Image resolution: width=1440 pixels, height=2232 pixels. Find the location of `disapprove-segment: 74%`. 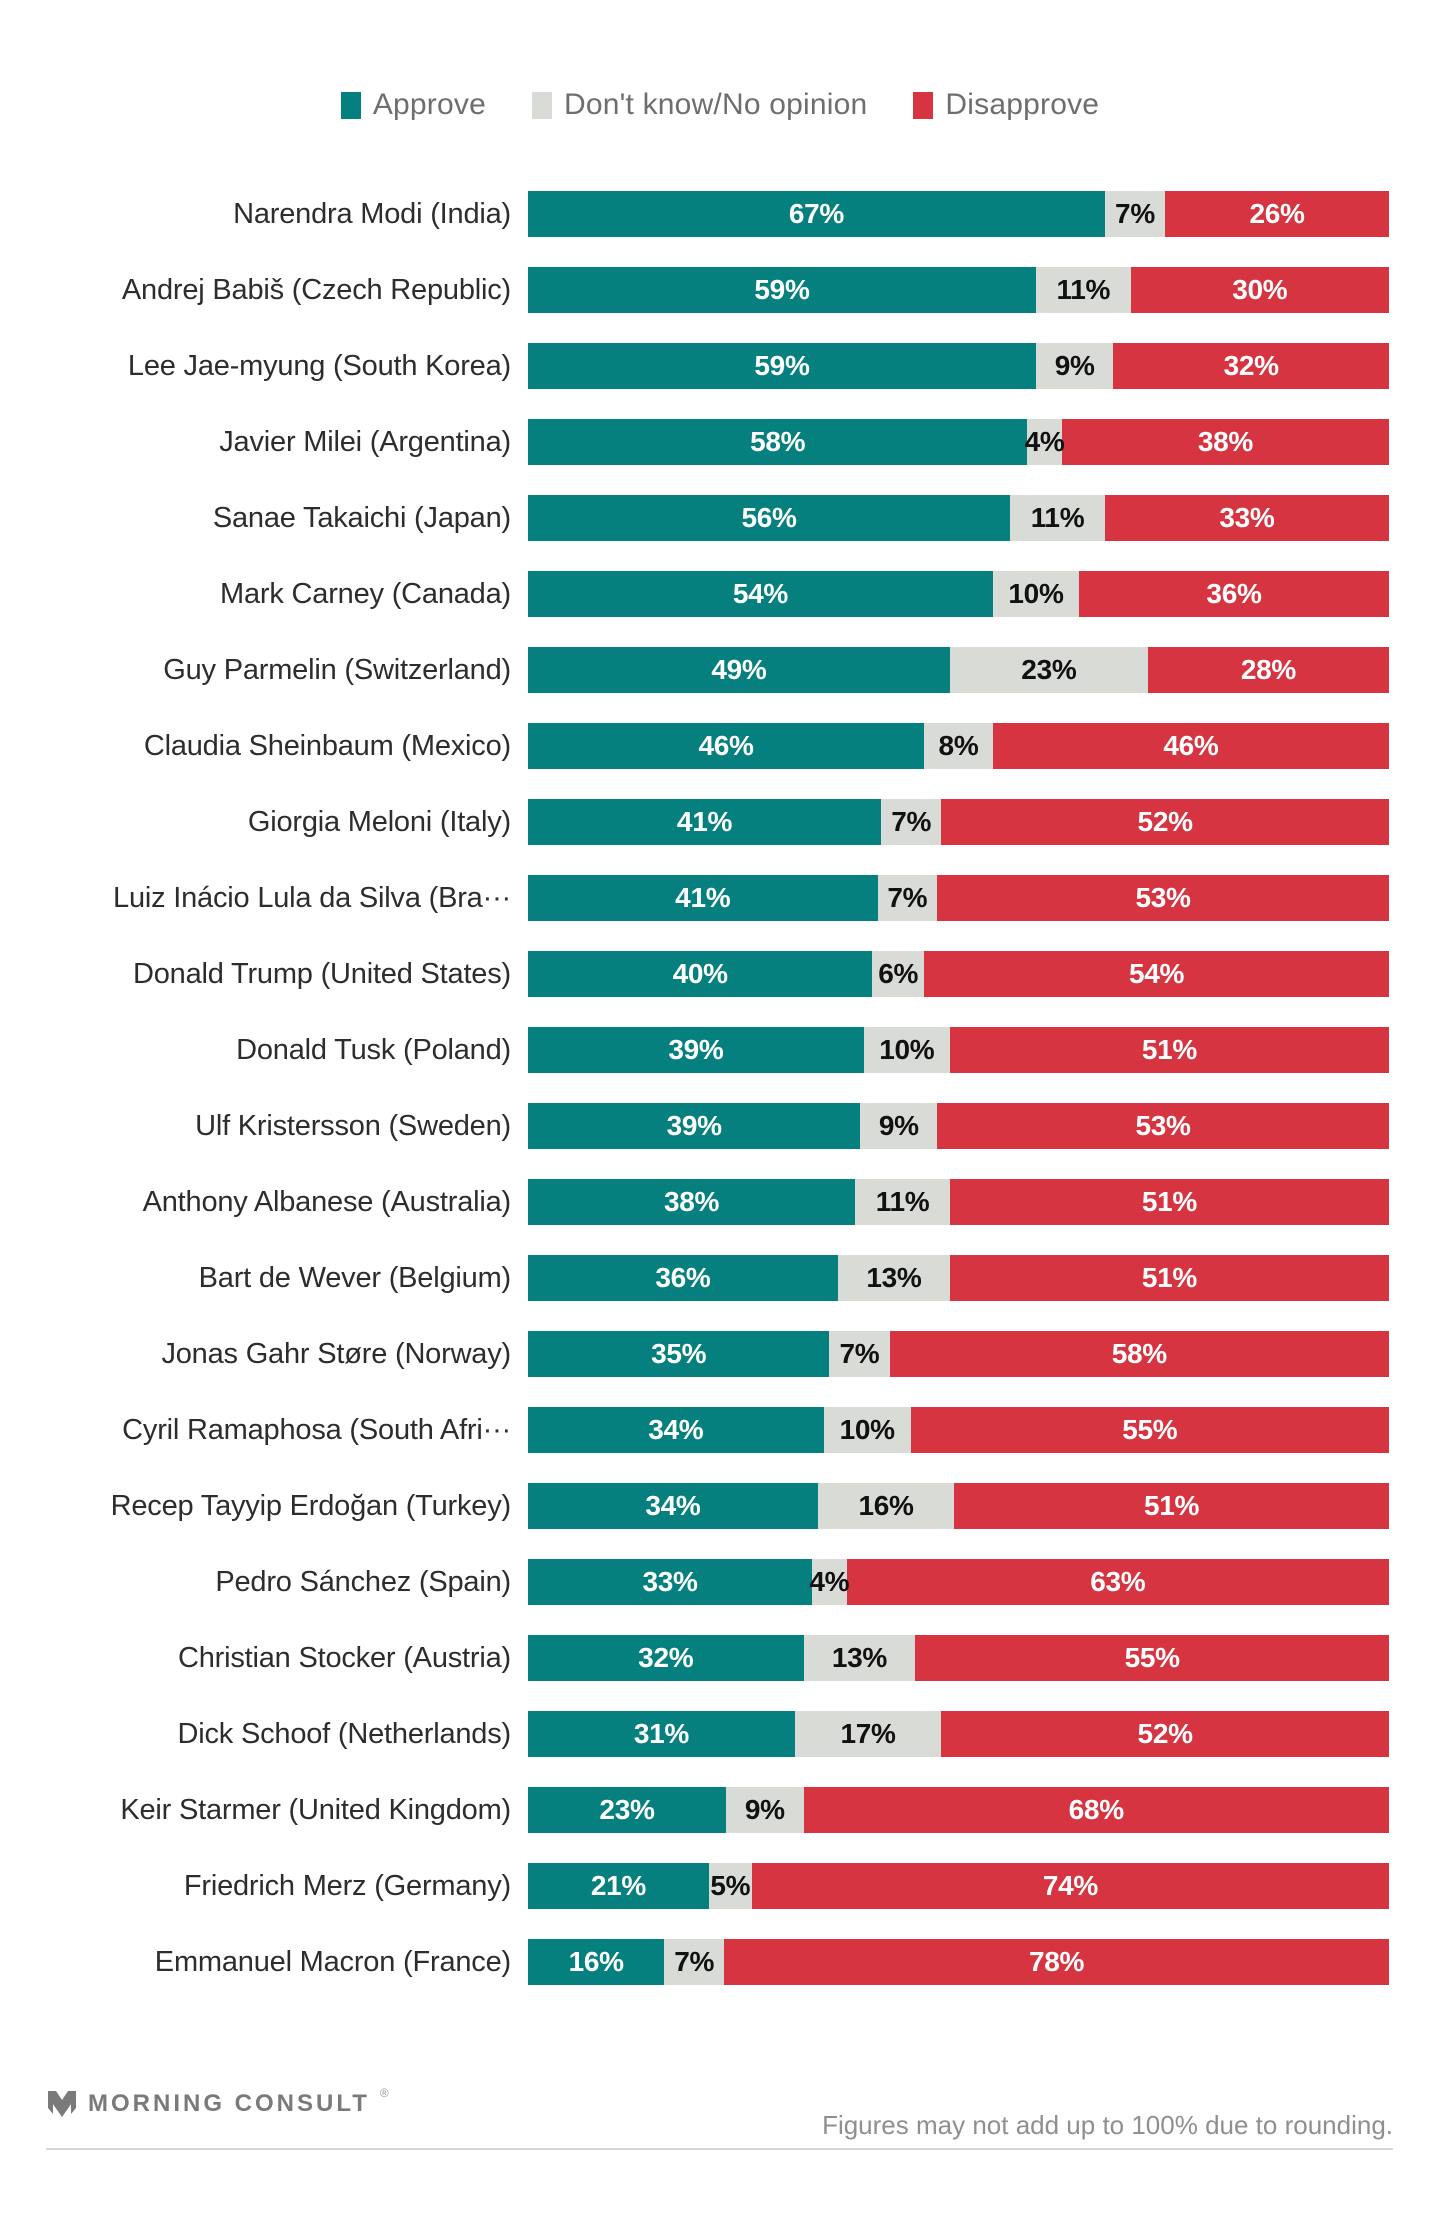

disapprove-segment: 74% is located at coordinates (1070, 1886).